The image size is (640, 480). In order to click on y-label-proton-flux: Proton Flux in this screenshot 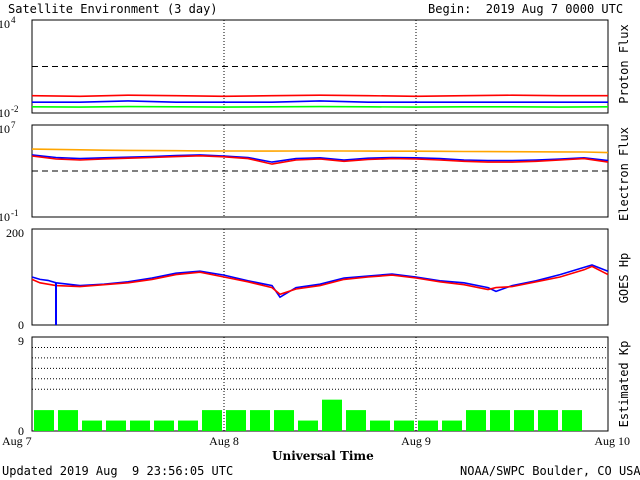, I will do `click(624, 64)`.